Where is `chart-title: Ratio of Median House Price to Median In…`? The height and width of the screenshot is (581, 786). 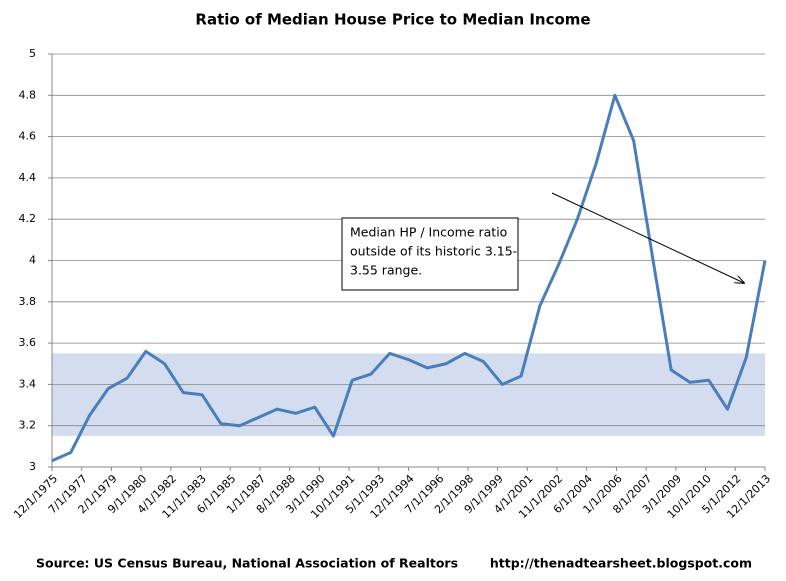
chart-title: Ratio of Median House Price to Median In… is located at coordinates (392, 20).